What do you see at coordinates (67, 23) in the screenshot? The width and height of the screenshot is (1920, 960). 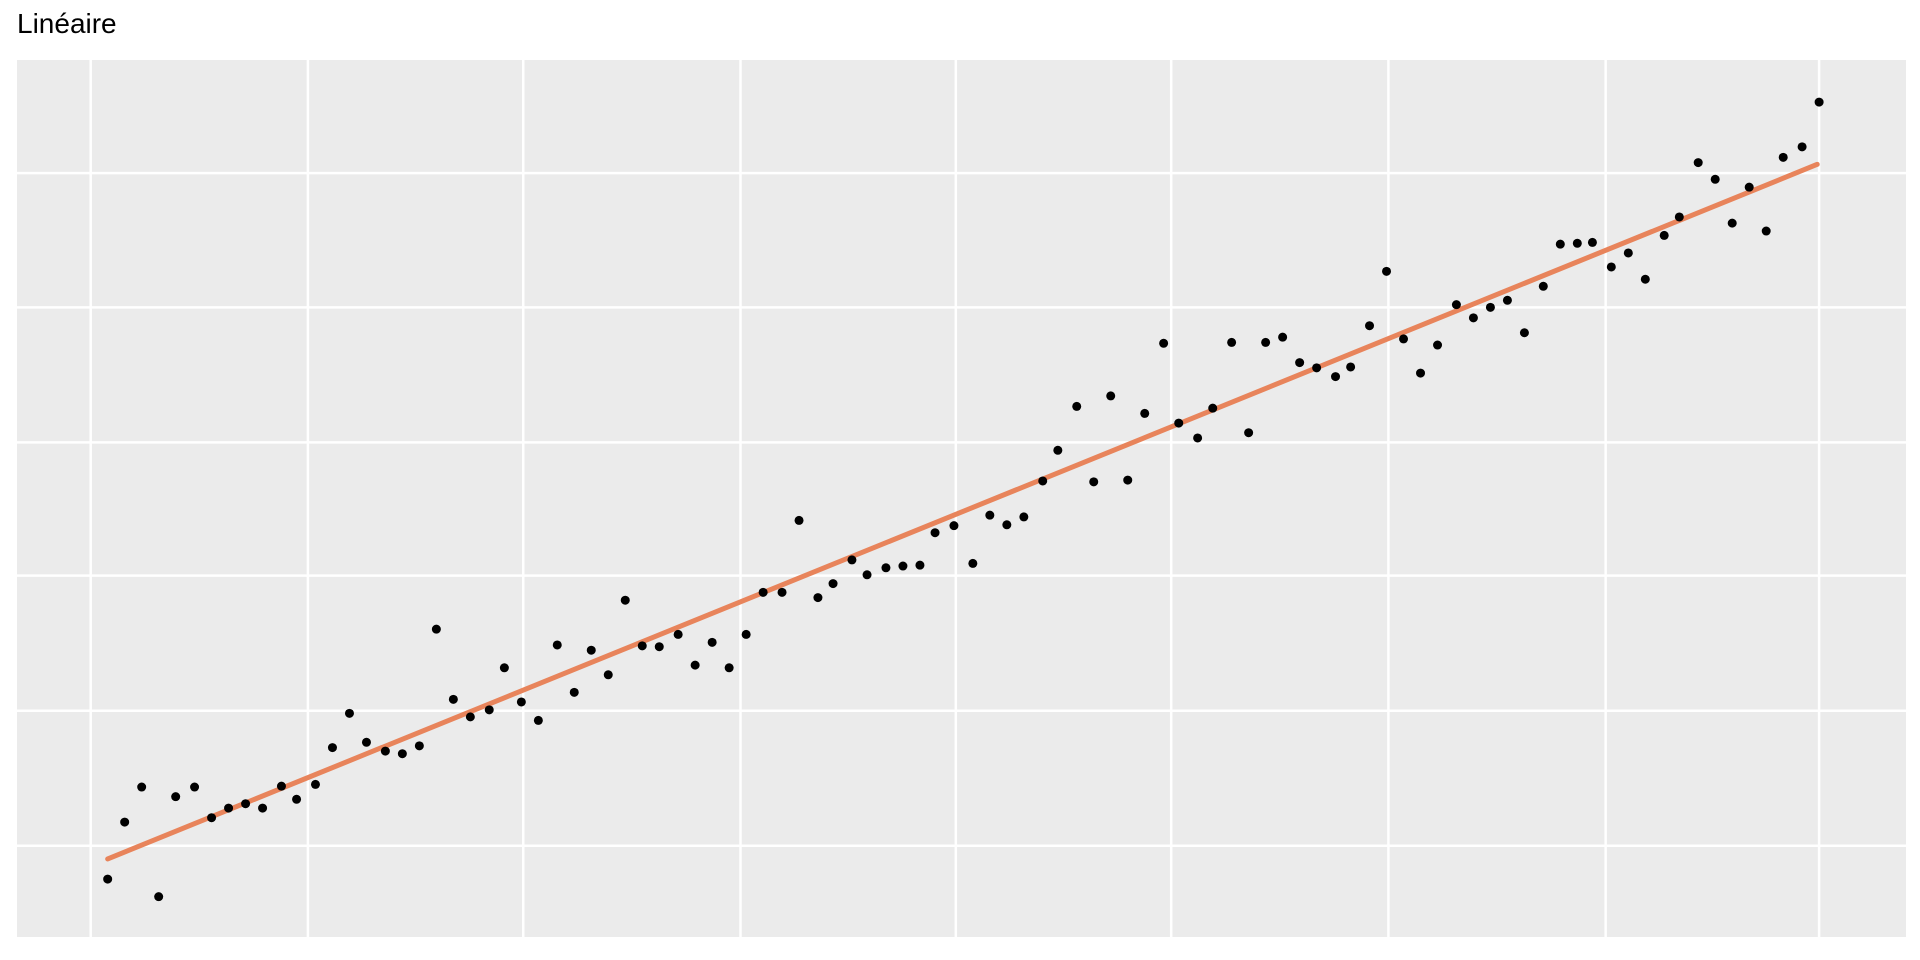 I see `chart-title: Linéaire` at bounding box center [67, 23].